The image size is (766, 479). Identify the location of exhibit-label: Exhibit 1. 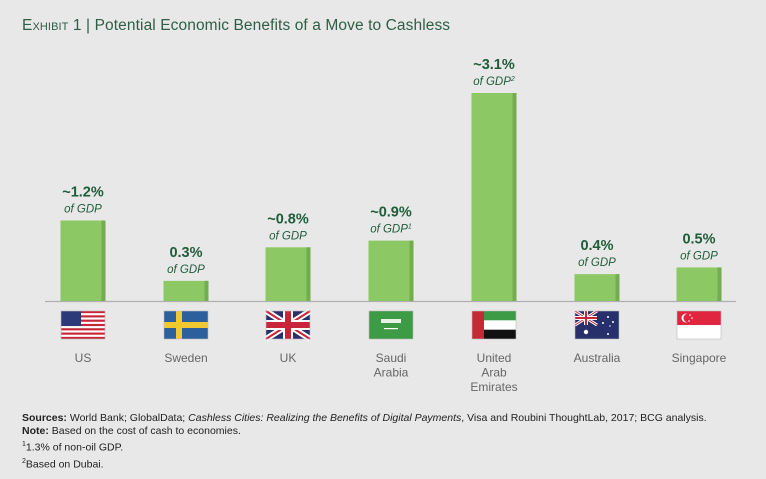
(52, 25).